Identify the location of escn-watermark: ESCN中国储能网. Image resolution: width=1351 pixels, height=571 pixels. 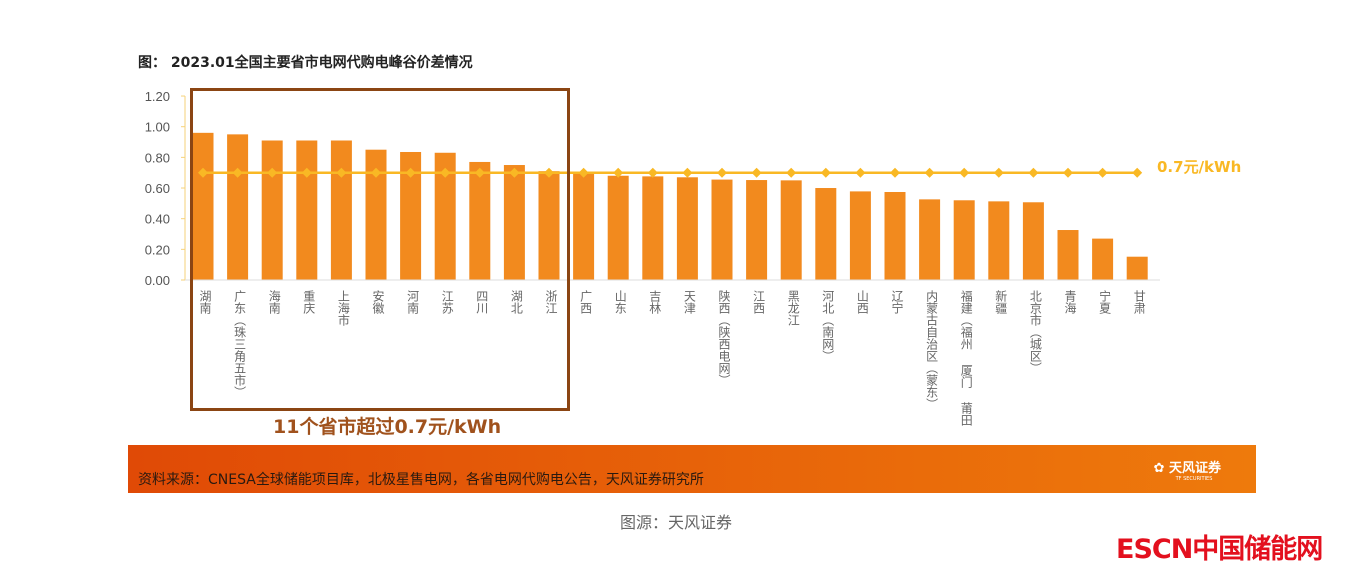
(1219, 549).